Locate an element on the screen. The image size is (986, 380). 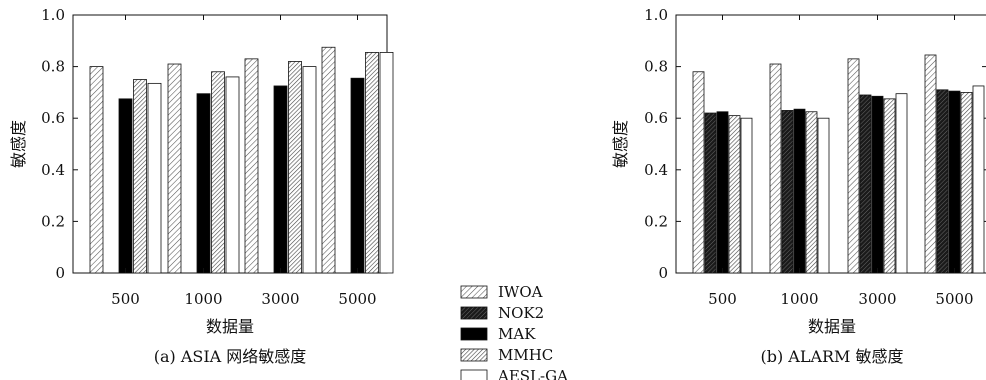
legend: IWOA NOK2 MAK MMHC AESL-GA is located at coordinates (514, 331).